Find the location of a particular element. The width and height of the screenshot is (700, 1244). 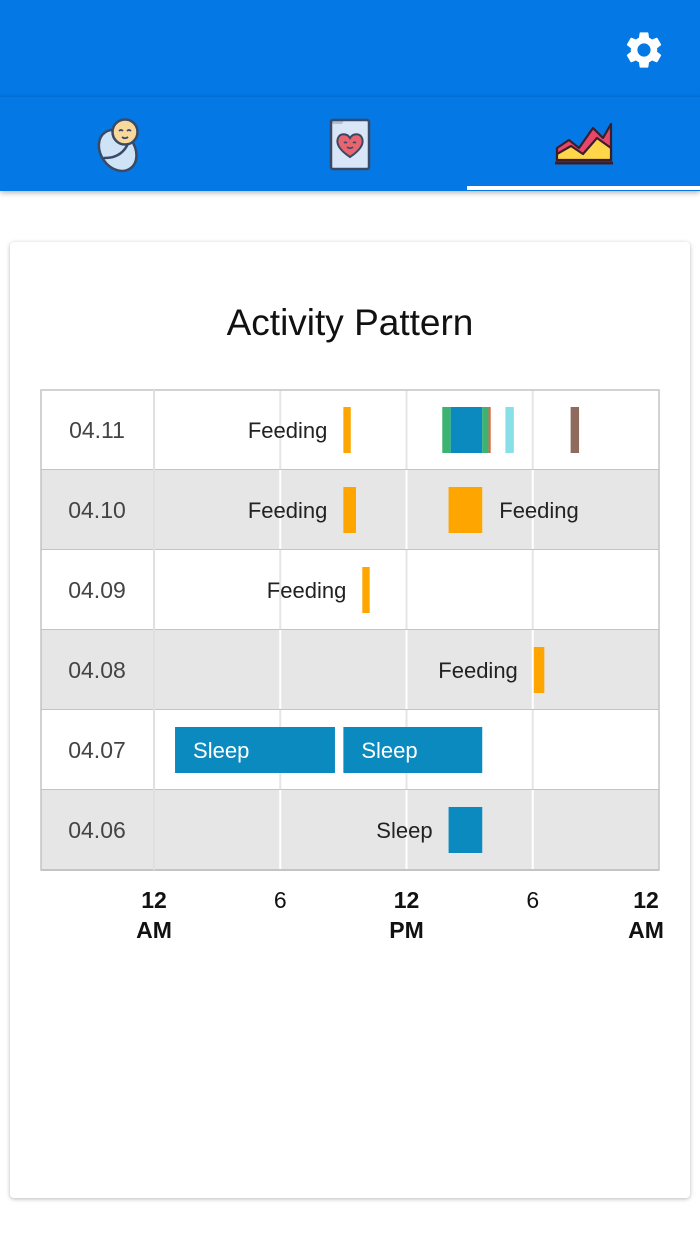

heart-card-icon is located at coordinates (349, 144).